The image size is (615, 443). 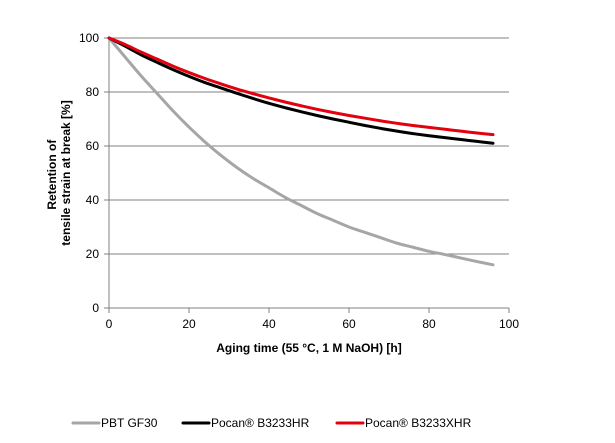 What do you see at coordinates (349, 324) in the screenshot?
I see `x-tick-label: 60` at bounding box center [349, 324].